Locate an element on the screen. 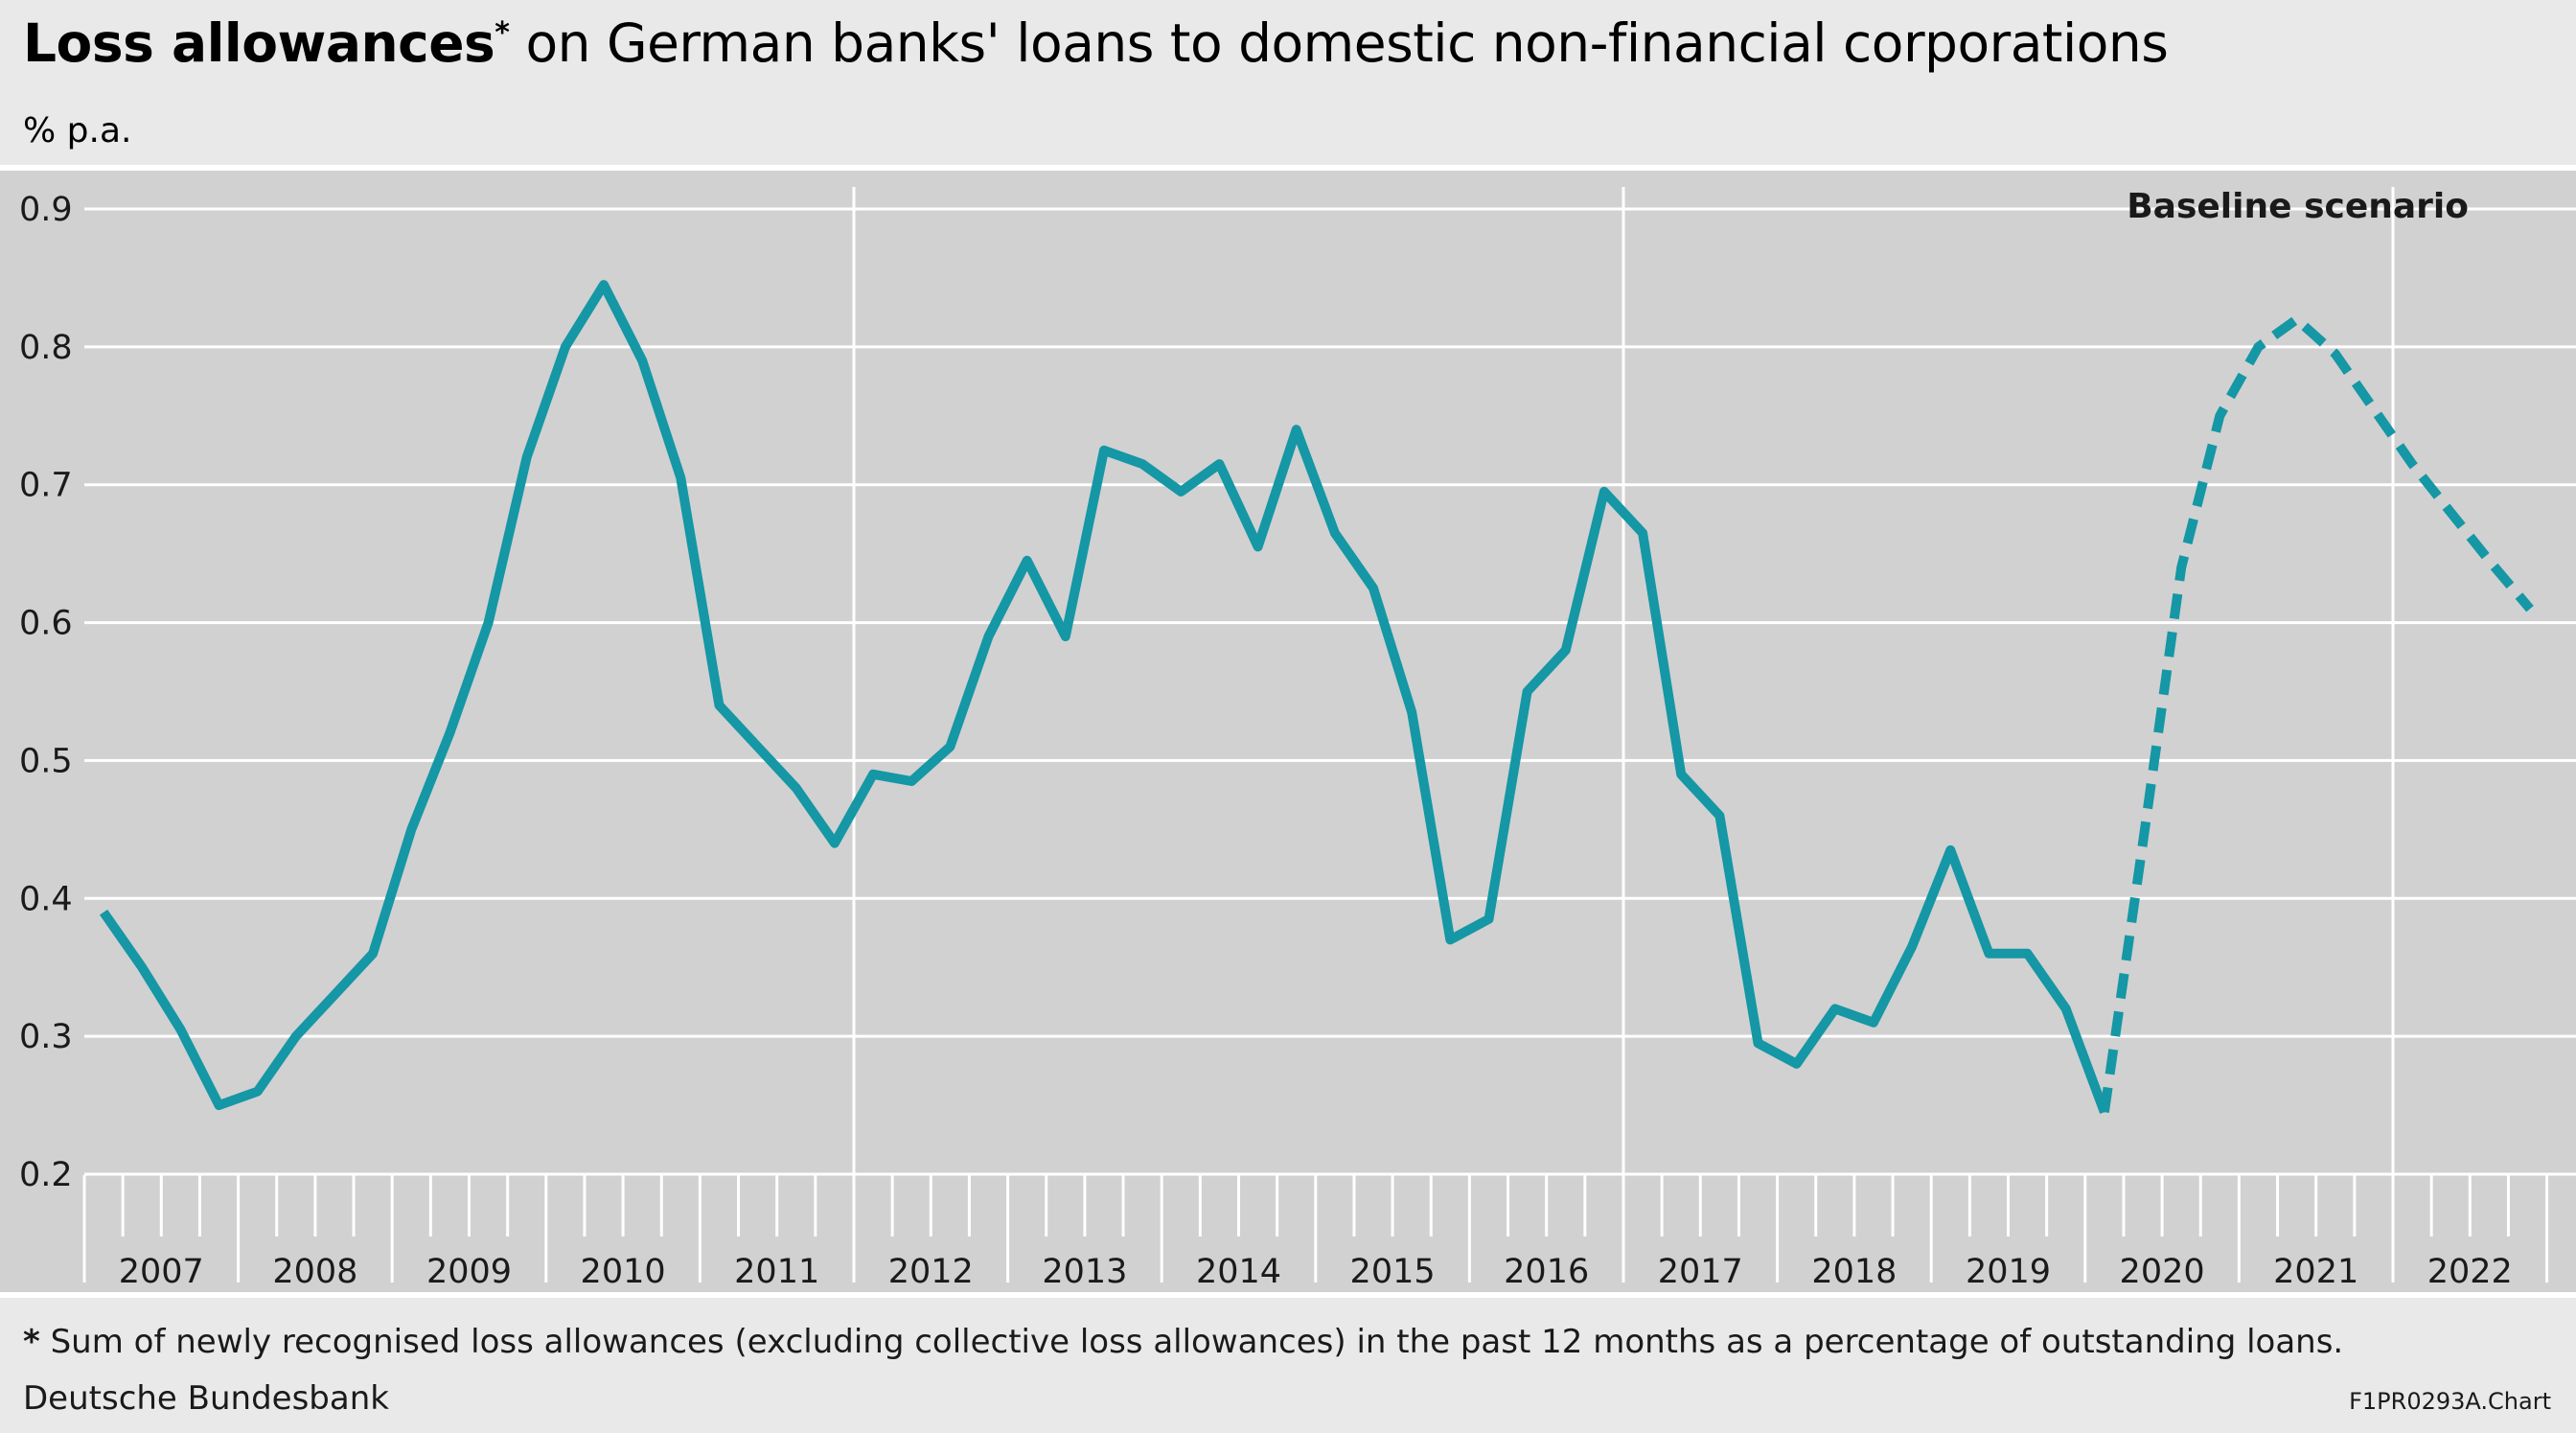 The height and width of the screenshot is (1433, 2576). x-tick-label: 2010 is located at coordinates (623, 1272).